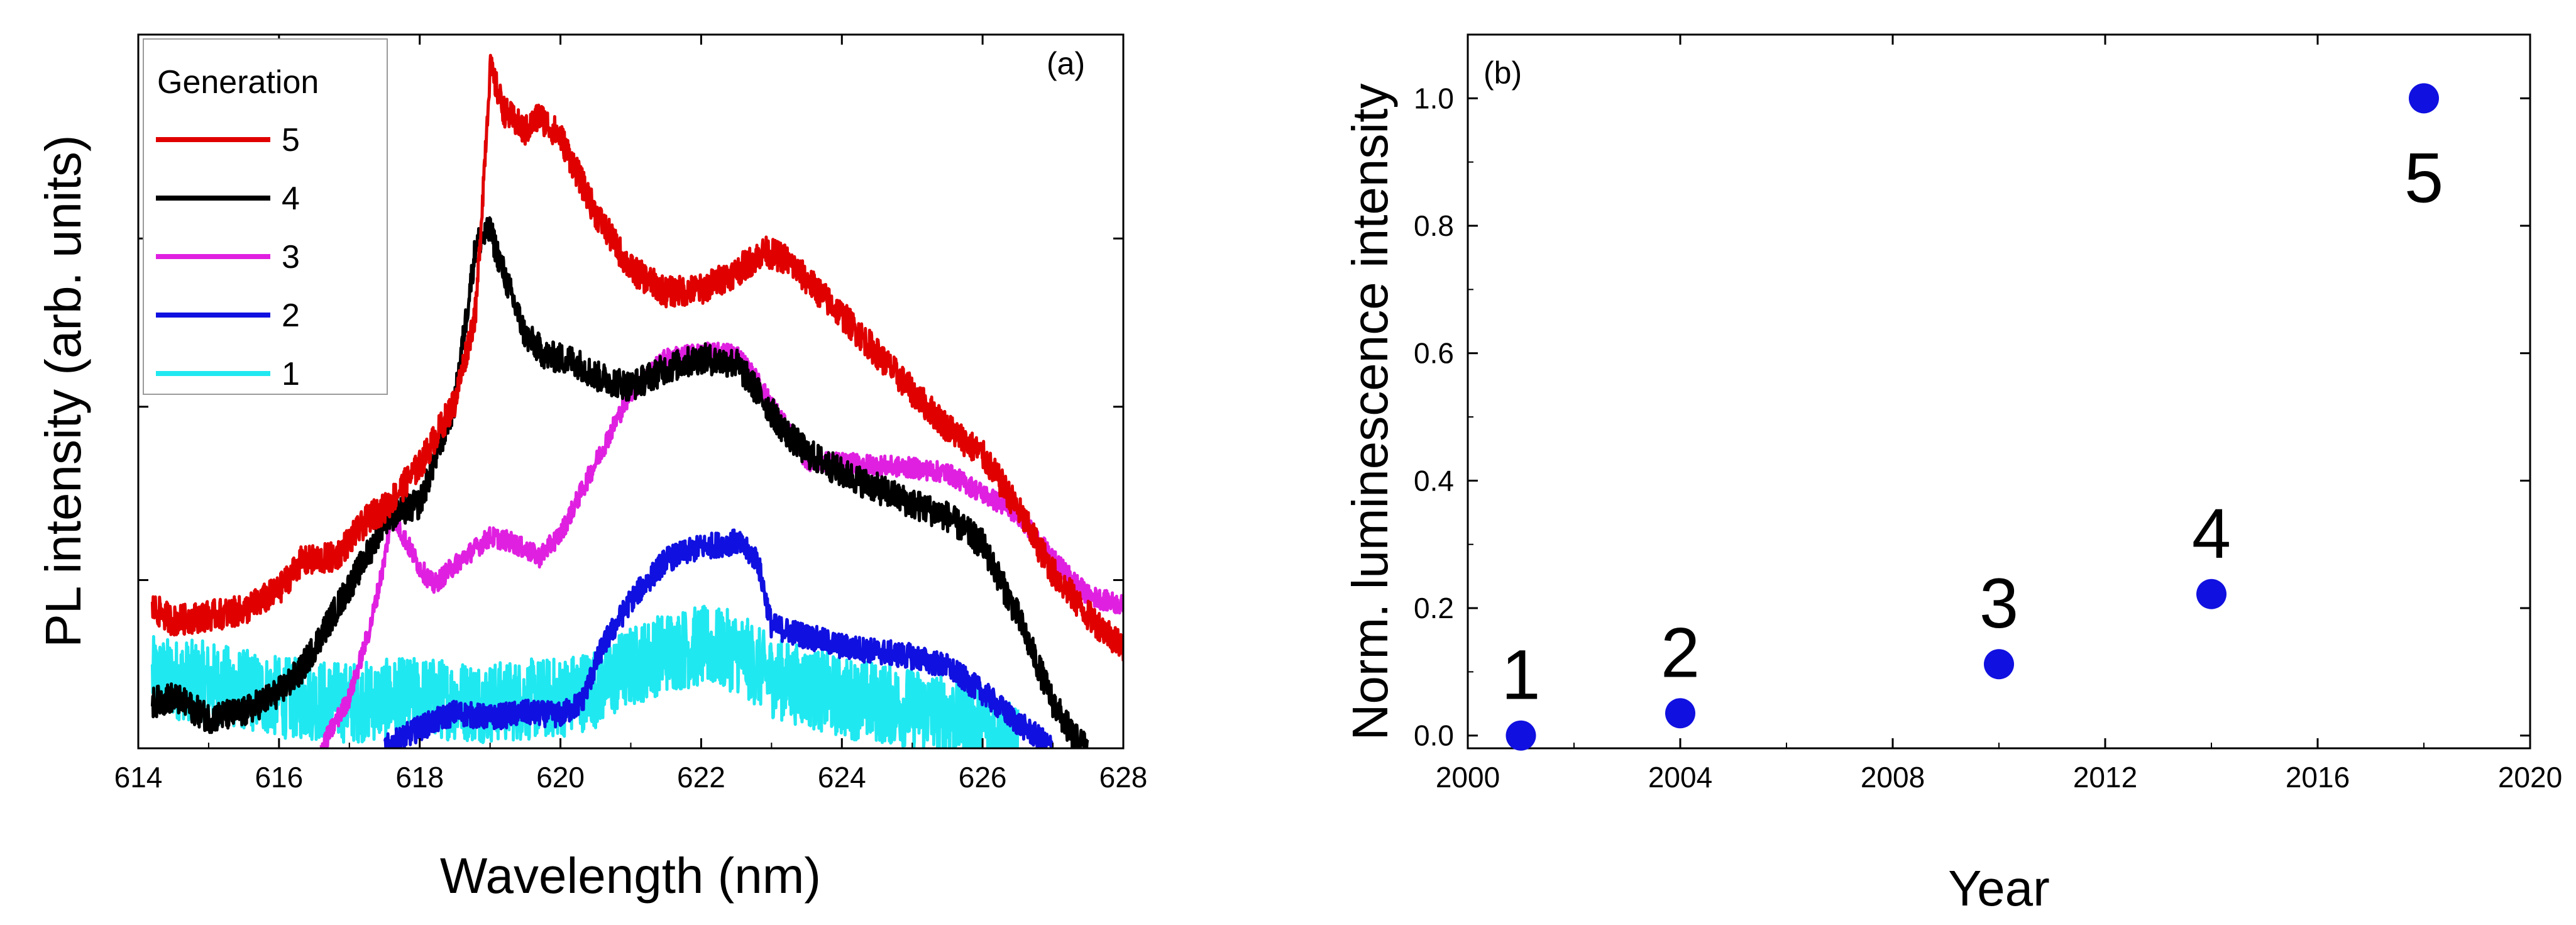  I want to click on x-tick-label: 2004, so click(1680, 777).